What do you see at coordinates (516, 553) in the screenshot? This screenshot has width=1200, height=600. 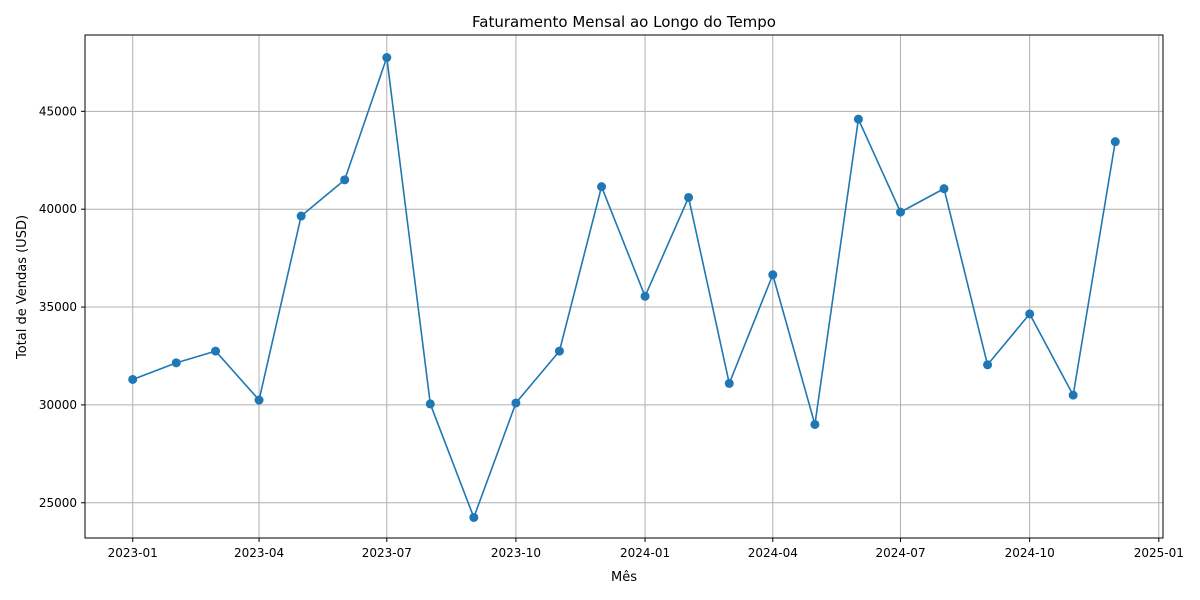 I see `x-tick-label: 2023-10` at bounding box center [516, 553].